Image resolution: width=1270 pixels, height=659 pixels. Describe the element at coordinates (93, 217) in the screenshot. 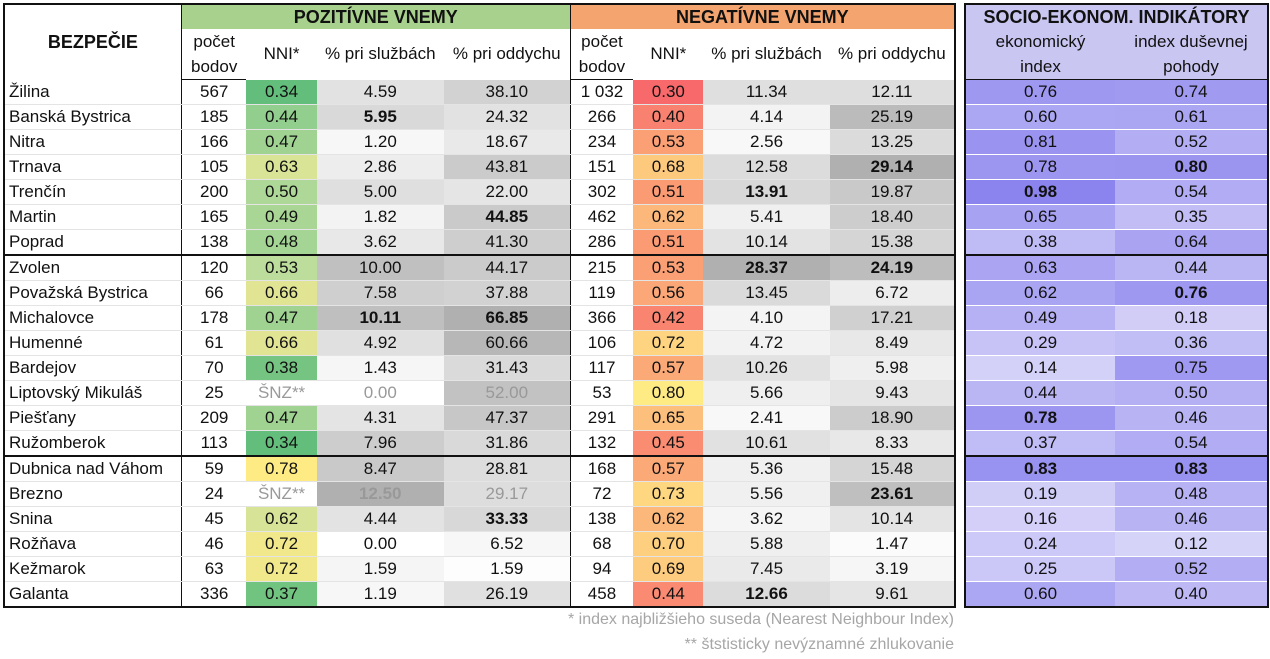

I see `city-cell: Martin` at that location.